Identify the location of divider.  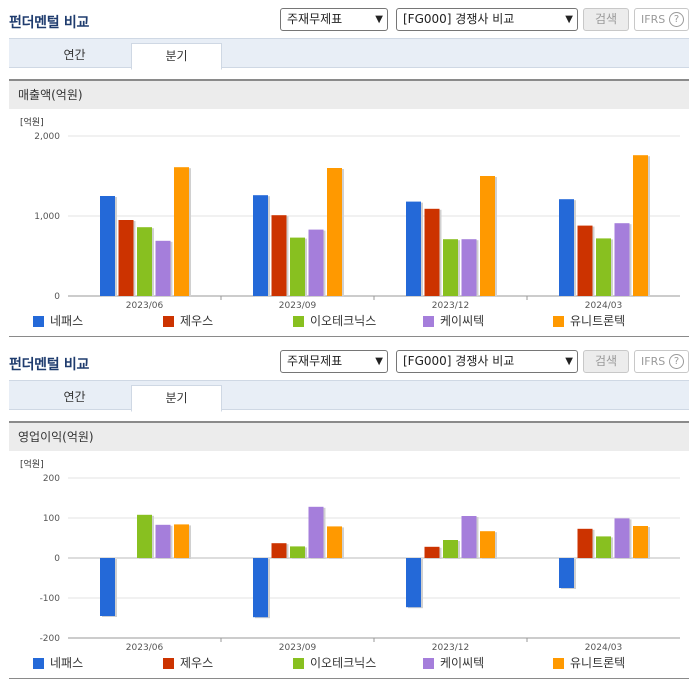
(349, 678).